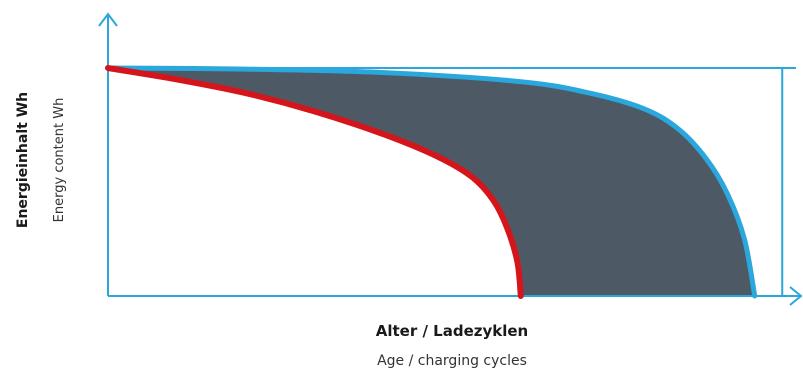  Describe the element at coordinates (452, 331) in the screenshot. I see `x-axis-label: Alter / Ladezyklen` at that location.